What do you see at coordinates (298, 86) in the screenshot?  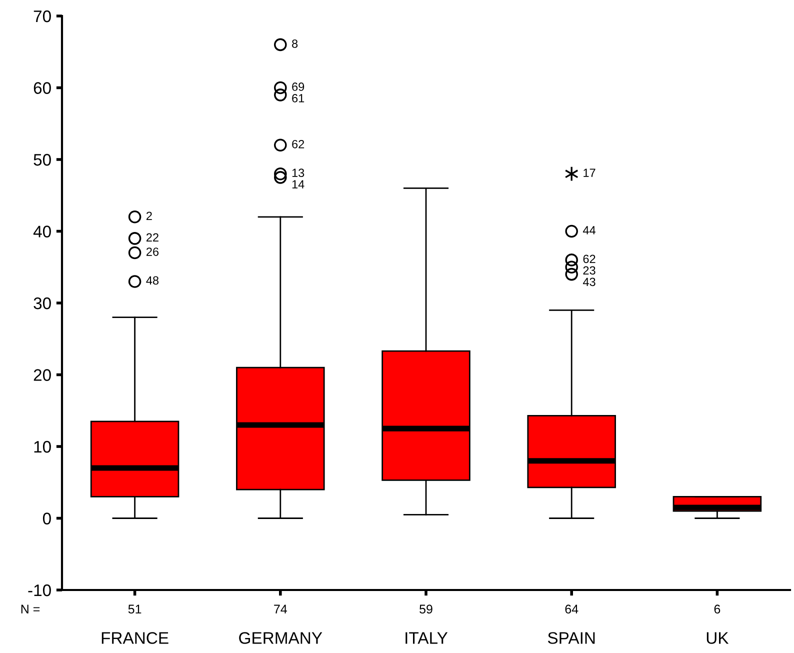 I see `annotation: 69` at bounding box center [298, 86].